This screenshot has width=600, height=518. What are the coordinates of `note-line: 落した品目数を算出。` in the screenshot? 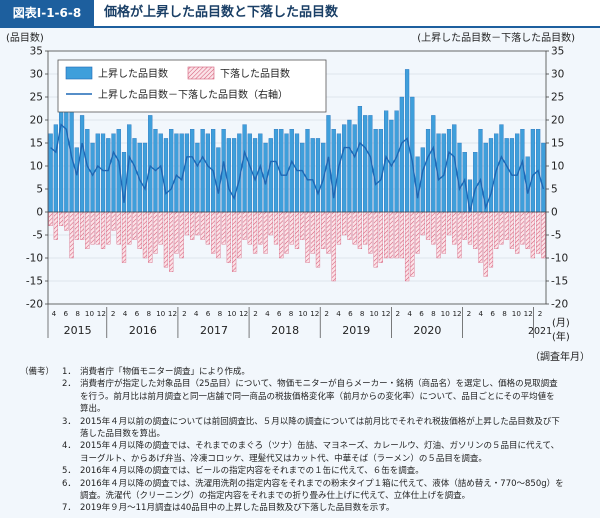 It's located at (300, 434).